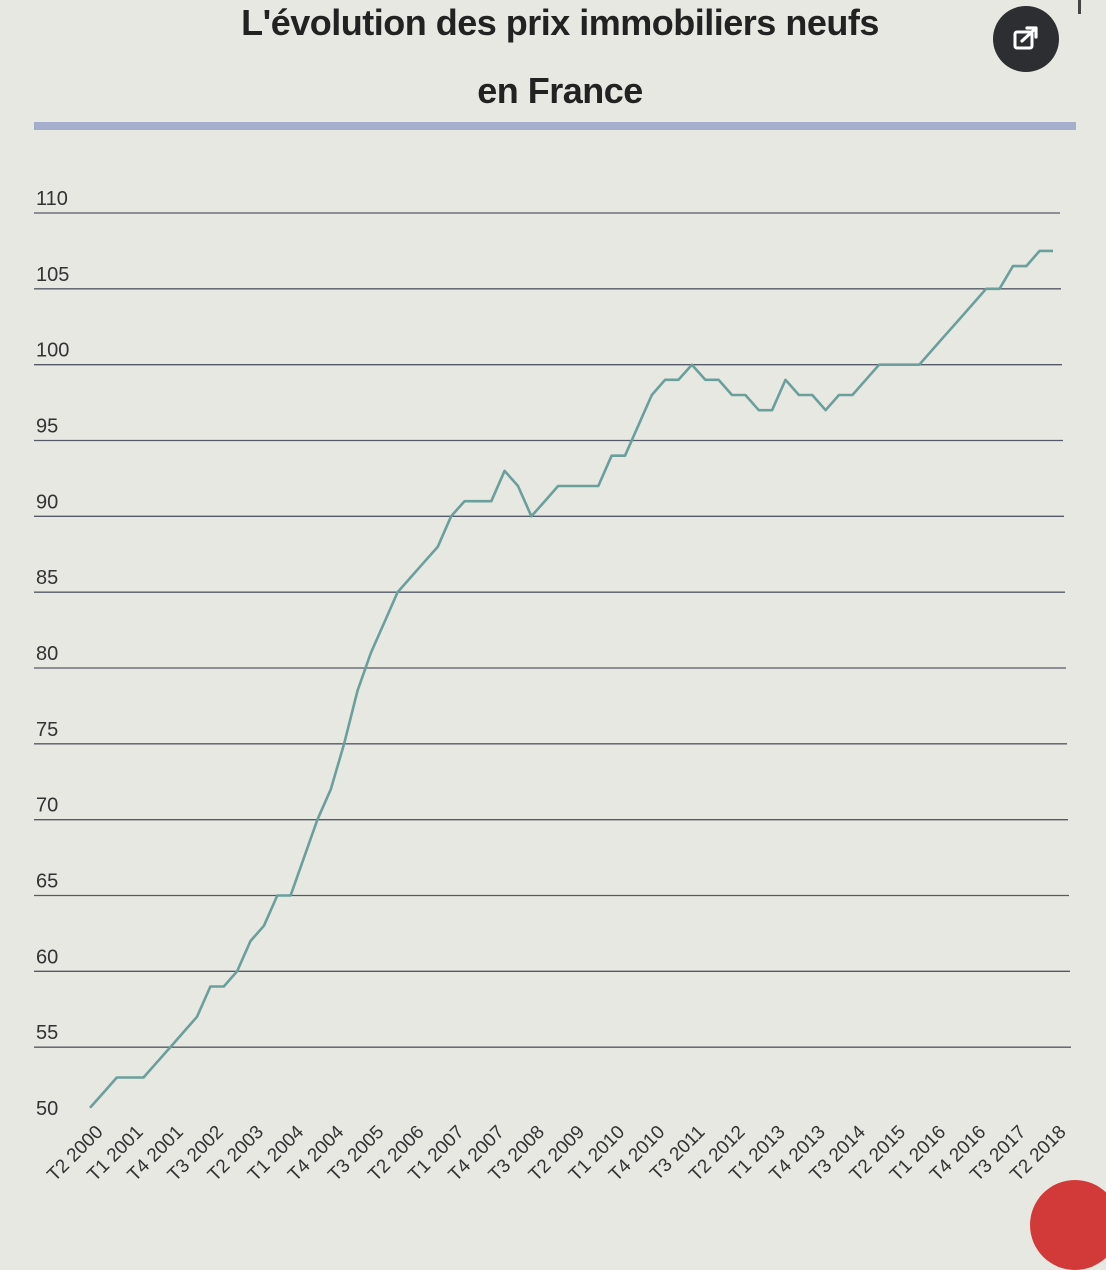 The height and width of the screenshot is (1270, 1106). What do you see at coordinates (52, 351) in the screenshot?
I see `y-tick-label: 100` at bounding box center [52, 351].